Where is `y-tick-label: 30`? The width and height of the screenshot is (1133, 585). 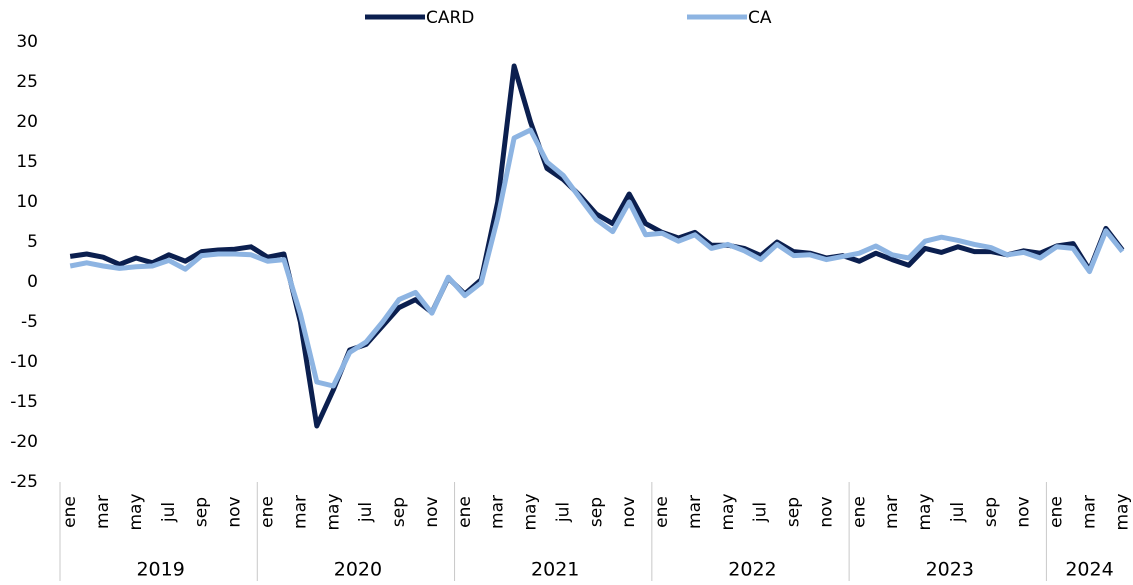 y-tick-label: 30 is located at coordinates (27, 42).